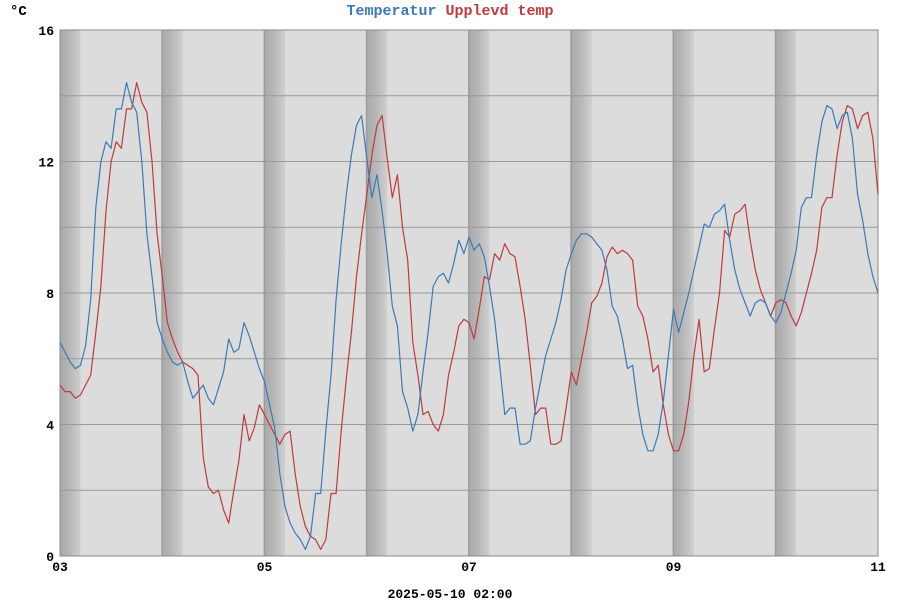 The height and width of the screenshot is (600, 900). I want to click on x-tick-label: 03, so click(60, 567).